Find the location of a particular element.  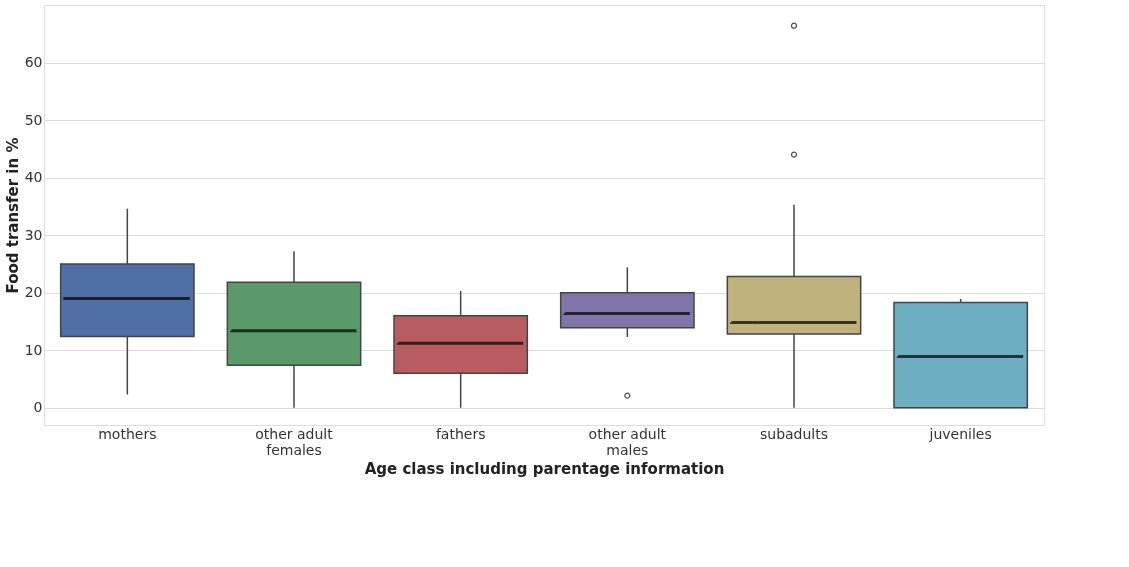

y-tick-label: 60 is located at coordinates (33, 62).